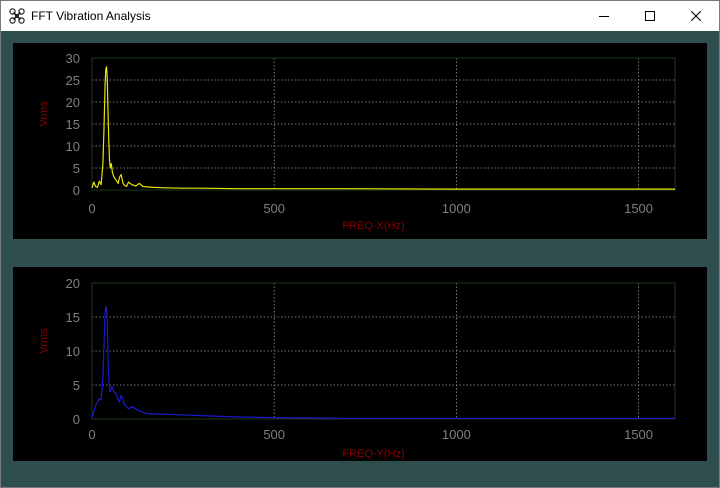 The height and width of the screenshot is (488, 720). I want to click on chart2-y-tick: 20, so click(73, 283).